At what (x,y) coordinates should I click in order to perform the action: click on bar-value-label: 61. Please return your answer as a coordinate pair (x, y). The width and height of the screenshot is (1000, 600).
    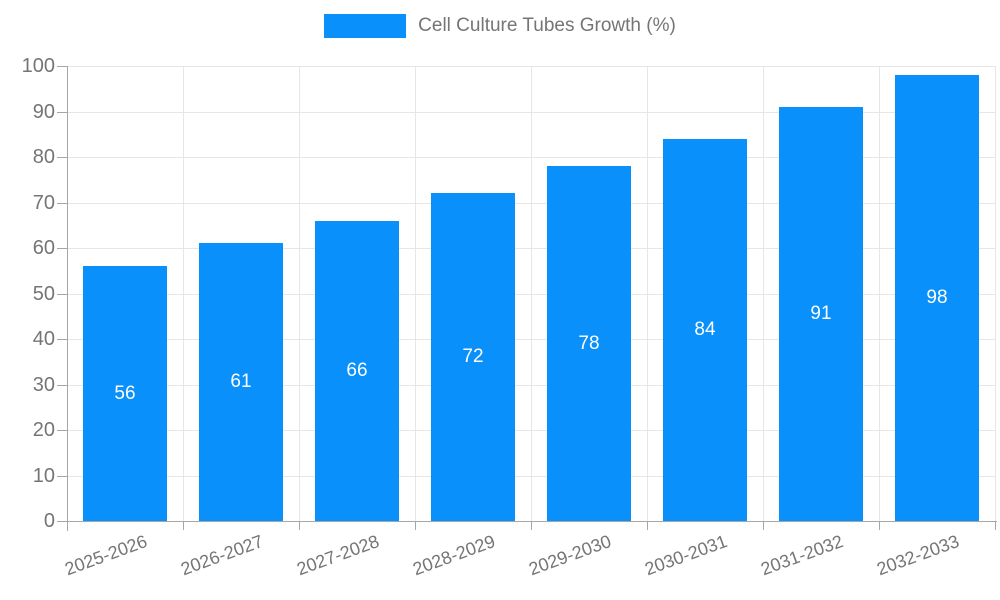
    Looking at the image, I should click on (241, 382).